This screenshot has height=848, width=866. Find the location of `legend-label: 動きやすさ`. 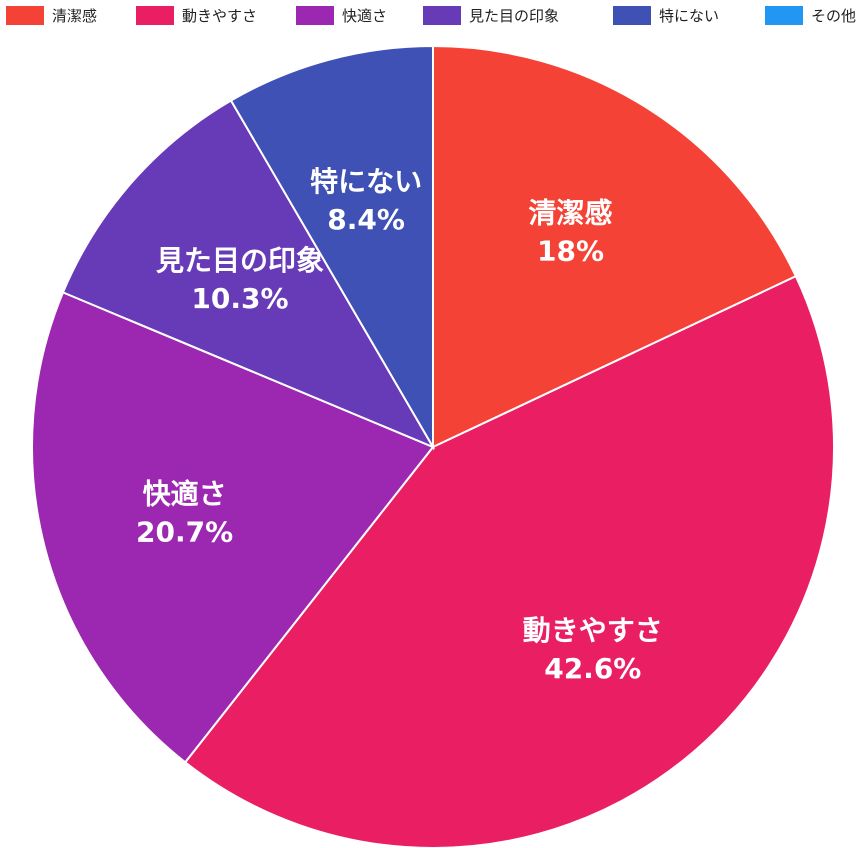

legend-label: 動きやすさ is located at coordinates (220, 15).